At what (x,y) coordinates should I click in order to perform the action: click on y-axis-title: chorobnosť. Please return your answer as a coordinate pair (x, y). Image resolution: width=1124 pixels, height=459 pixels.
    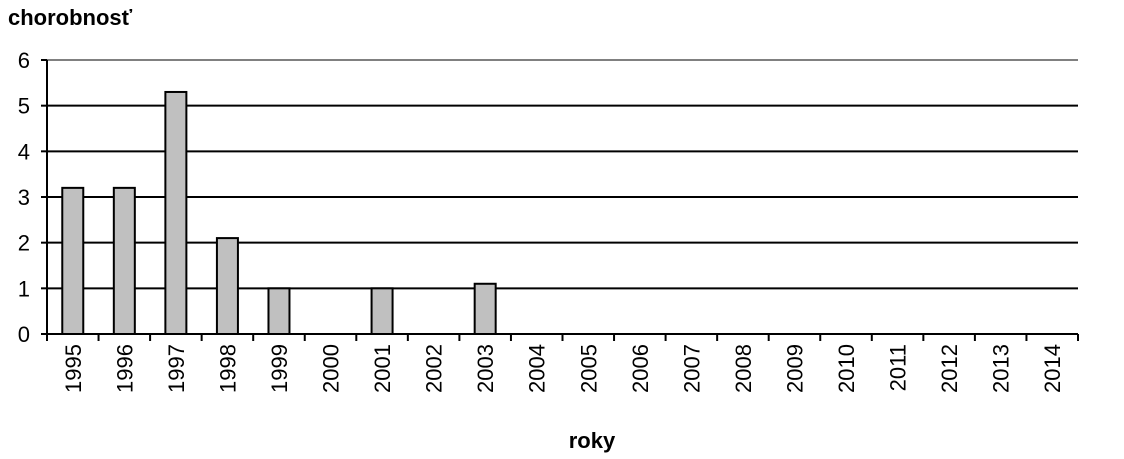
    Looking at the image, I should click on (70, 17).